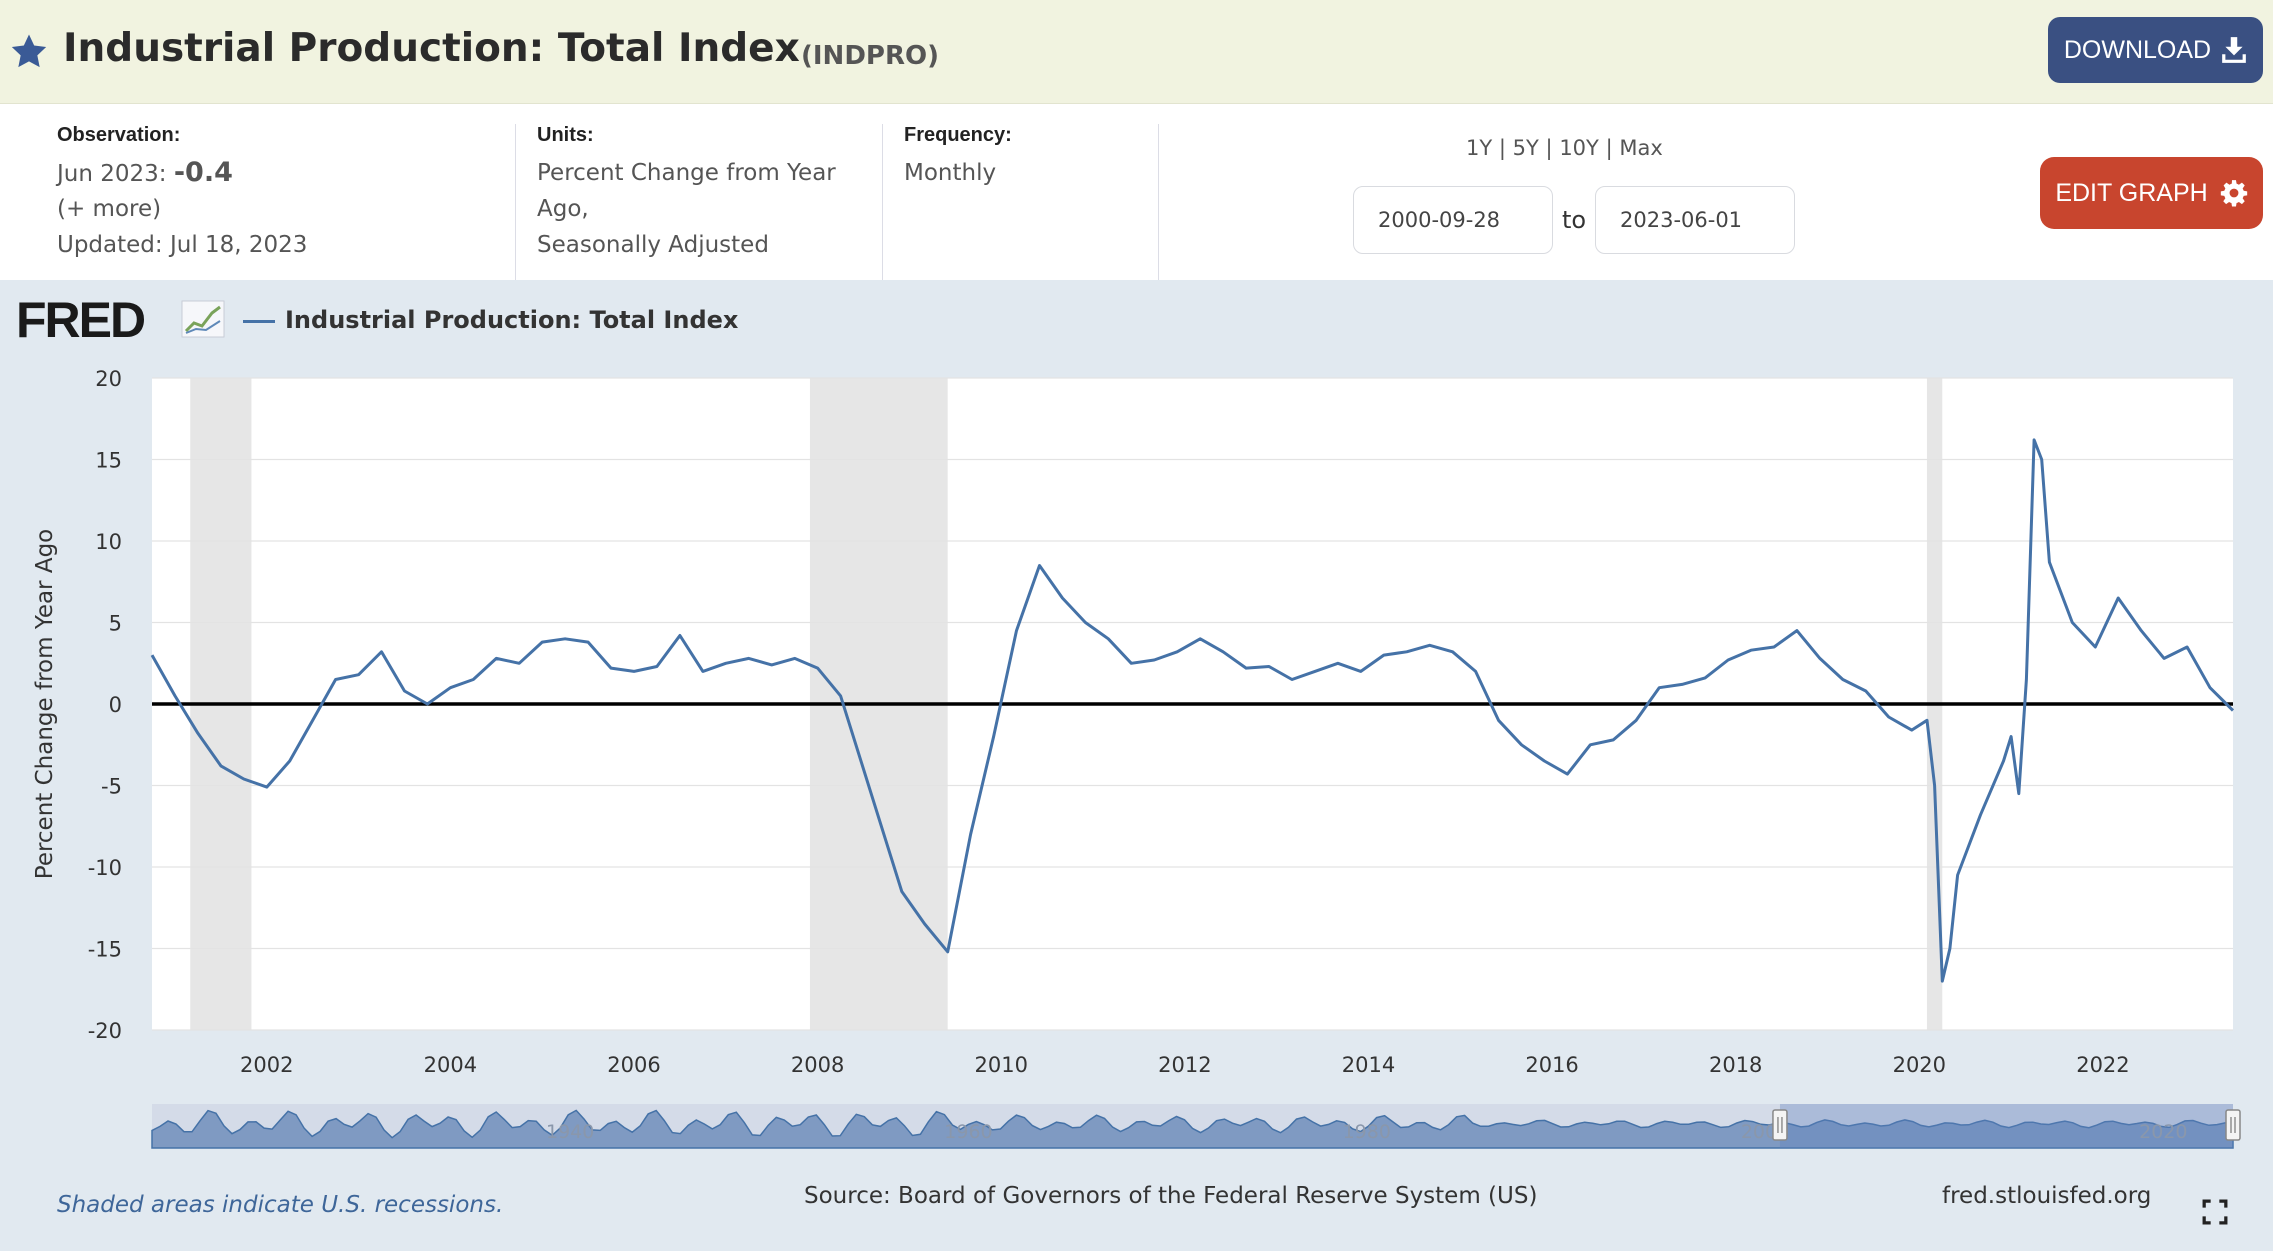 This screenshot has width=2273, height=1251. What do you see at coordinates (1551, 1065) in the screenshot?
I see `x-tick-label: 2016` at bounding box center [1551, 1065].